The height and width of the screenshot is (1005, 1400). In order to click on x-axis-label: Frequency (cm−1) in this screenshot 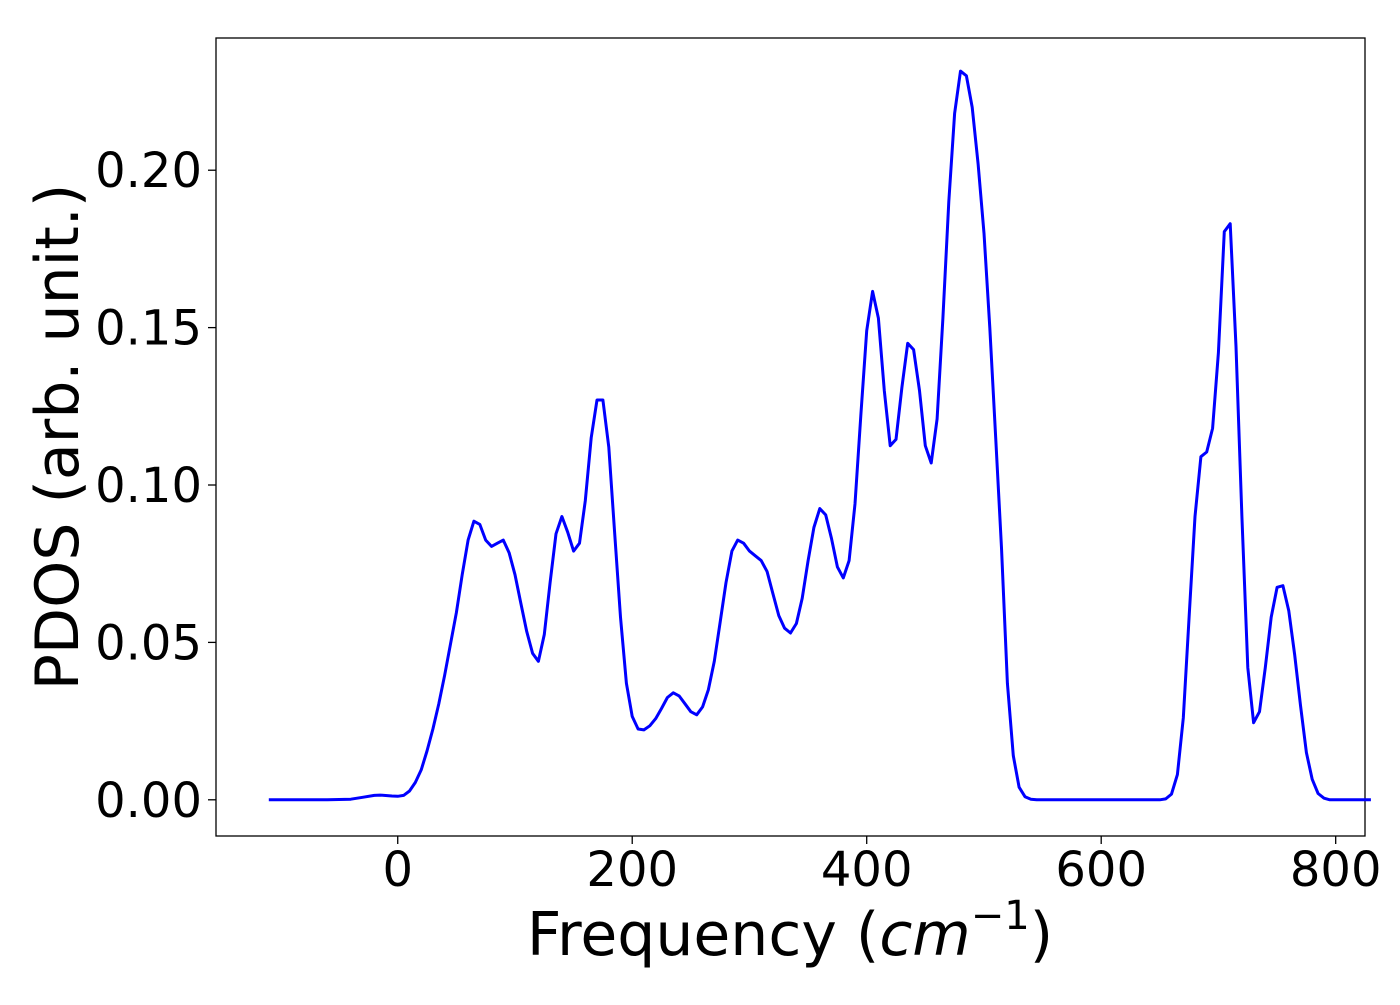, I will do `click(790, 931)`.